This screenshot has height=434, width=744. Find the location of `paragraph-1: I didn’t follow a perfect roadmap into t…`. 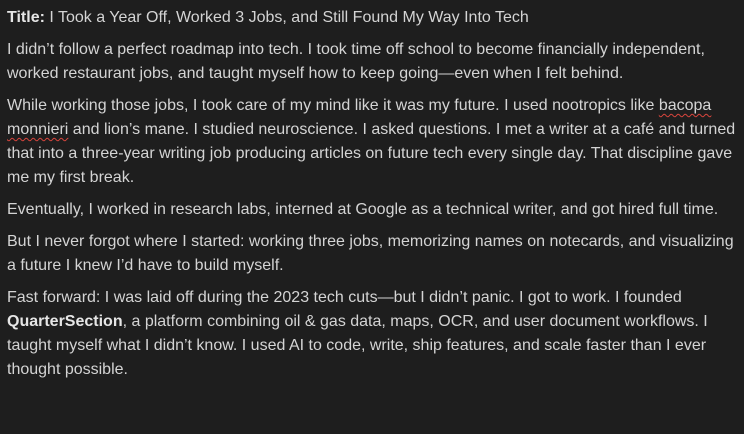

paragraph-1: I didn’t follow a perfect roadmap into t… is located at coordinates (356, 61).